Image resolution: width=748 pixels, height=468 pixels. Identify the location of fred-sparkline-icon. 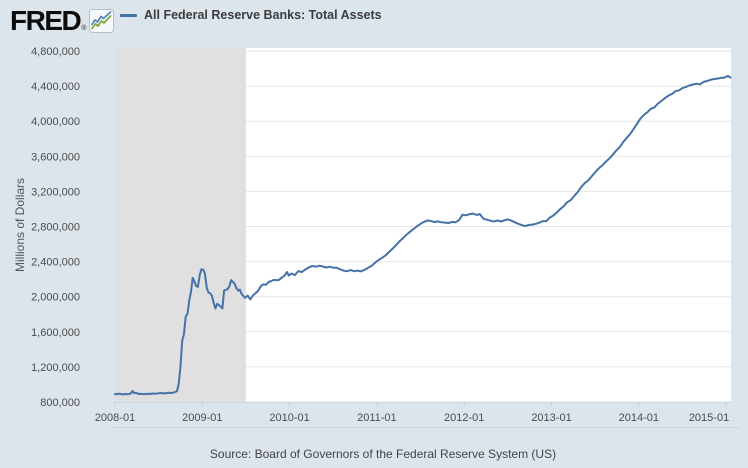
(102, 21).